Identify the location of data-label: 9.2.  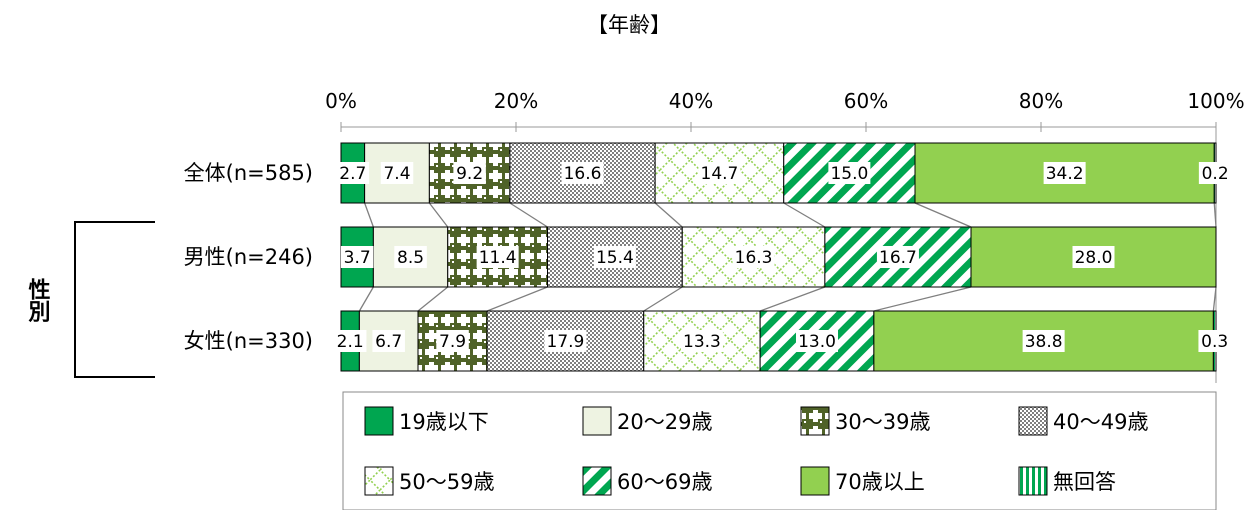
(469, 174).